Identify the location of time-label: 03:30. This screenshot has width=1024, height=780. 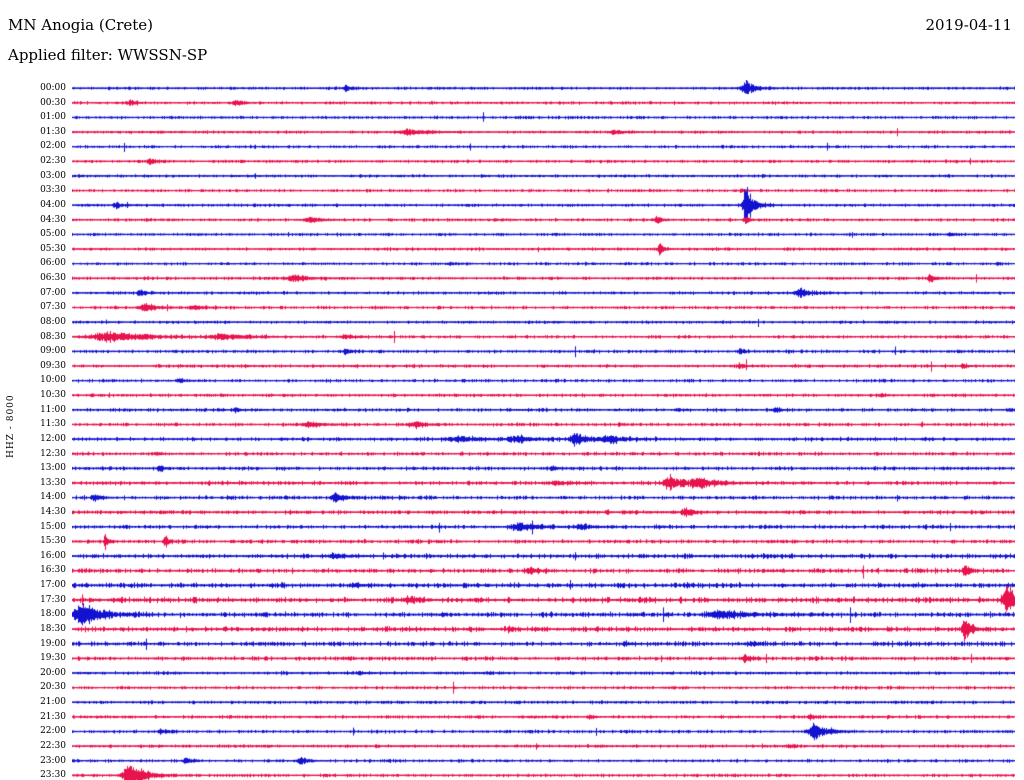
(53, 190).